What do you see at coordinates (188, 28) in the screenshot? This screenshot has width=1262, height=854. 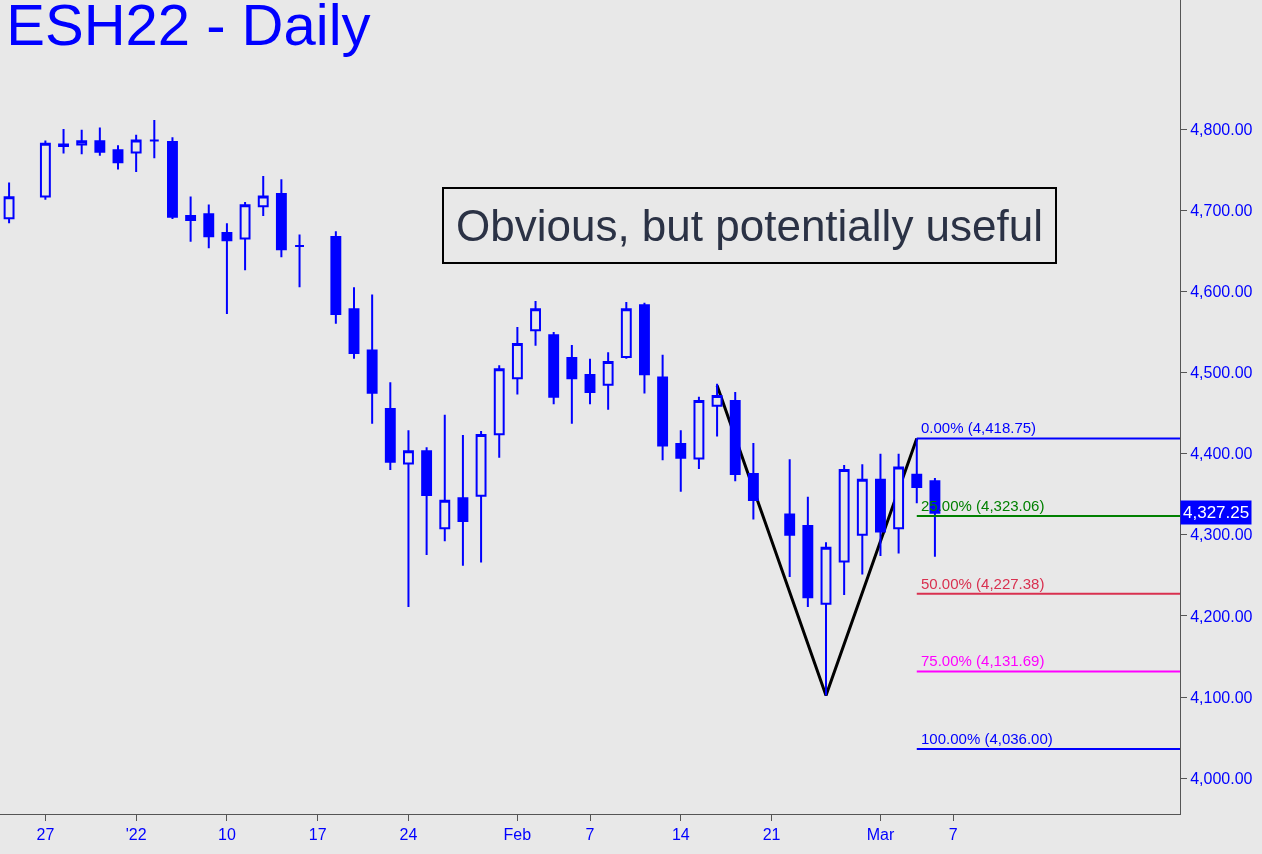 I see `chart-title: ESH22 - Daily` at bounding box center [188, 28].